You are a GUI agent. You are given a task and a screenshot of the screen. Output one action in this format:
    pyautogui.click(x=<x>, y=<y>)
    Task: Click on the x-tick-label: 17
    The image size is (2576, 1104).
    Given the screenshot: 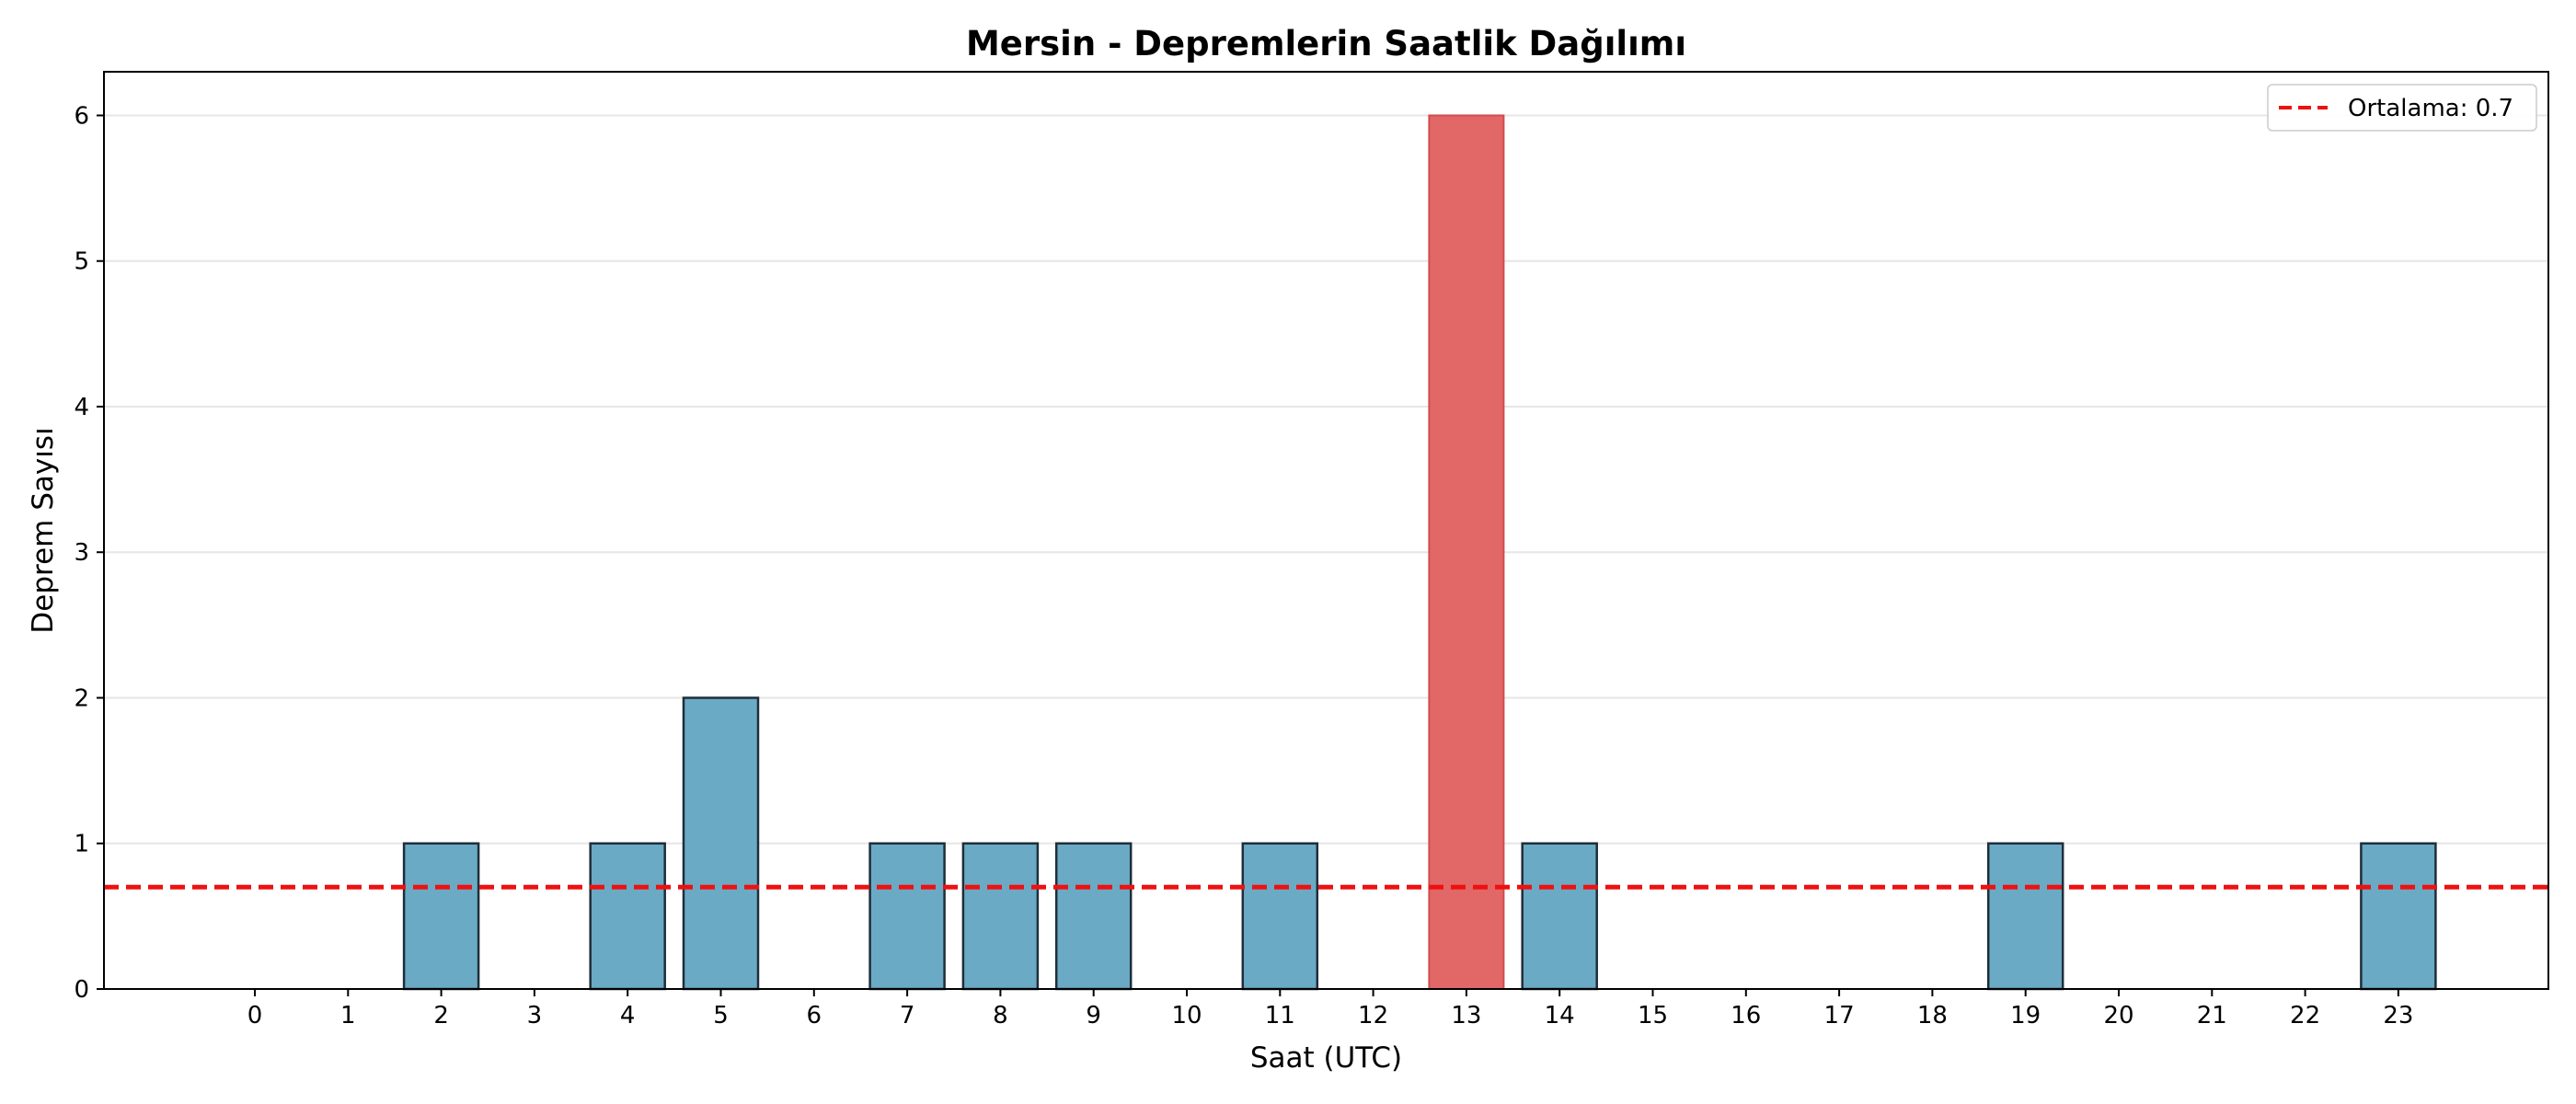 What is the action you would take?
    pyautogui.click(x=1839, y=1016)
    